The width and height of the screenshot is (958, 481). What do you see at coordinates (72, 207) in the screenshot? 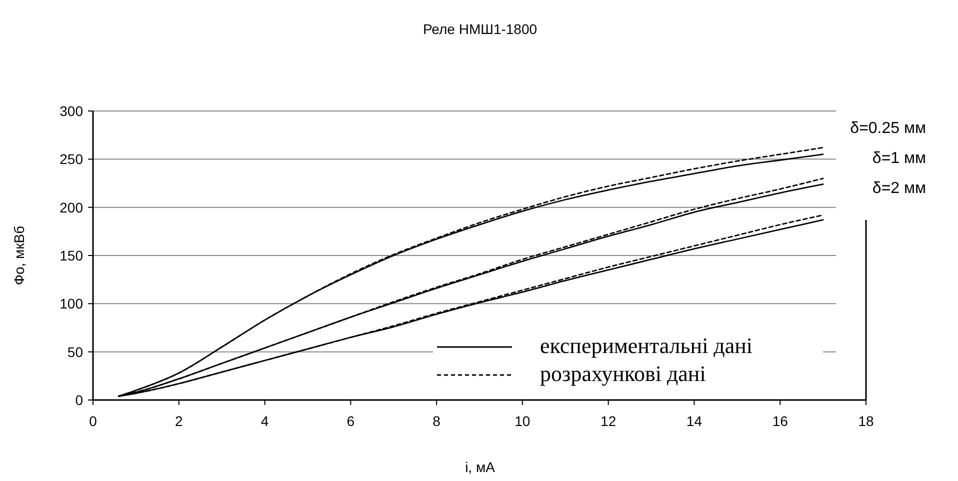
I see `y-tick-label: 200` at bounding box center [72, 207].